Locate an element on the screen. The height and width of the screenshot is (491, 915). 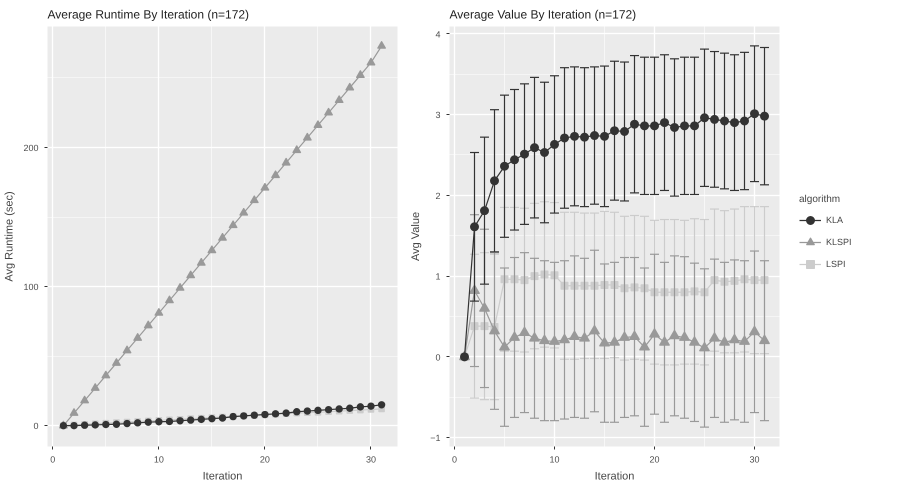
y-axis-title: Avg Value is located at coordinates (416, 237).